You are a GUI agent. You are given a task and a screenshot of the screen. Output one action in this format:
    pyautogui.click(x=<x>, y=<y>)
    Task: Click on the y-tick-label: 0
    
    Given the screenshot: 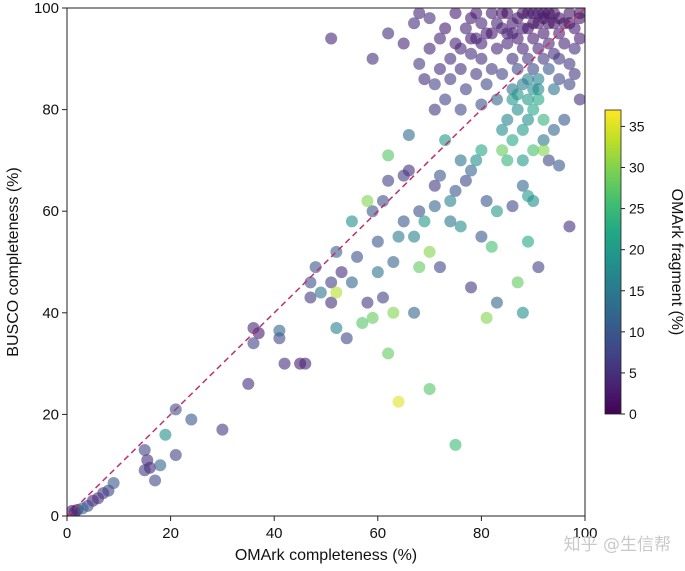 What is the action you would take?
    pyautogui.click(x=55, y=516)
    